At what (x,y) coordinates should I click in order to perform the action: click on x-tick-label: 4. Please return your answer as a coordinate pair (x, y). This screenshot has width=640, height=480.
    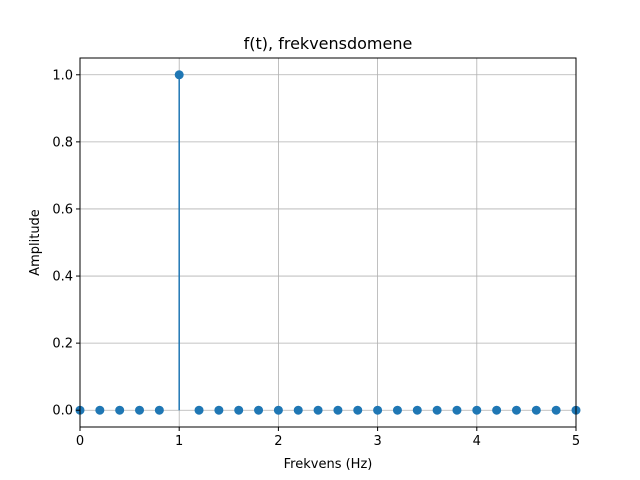
    Looking at the image, I should click on (477, 441).